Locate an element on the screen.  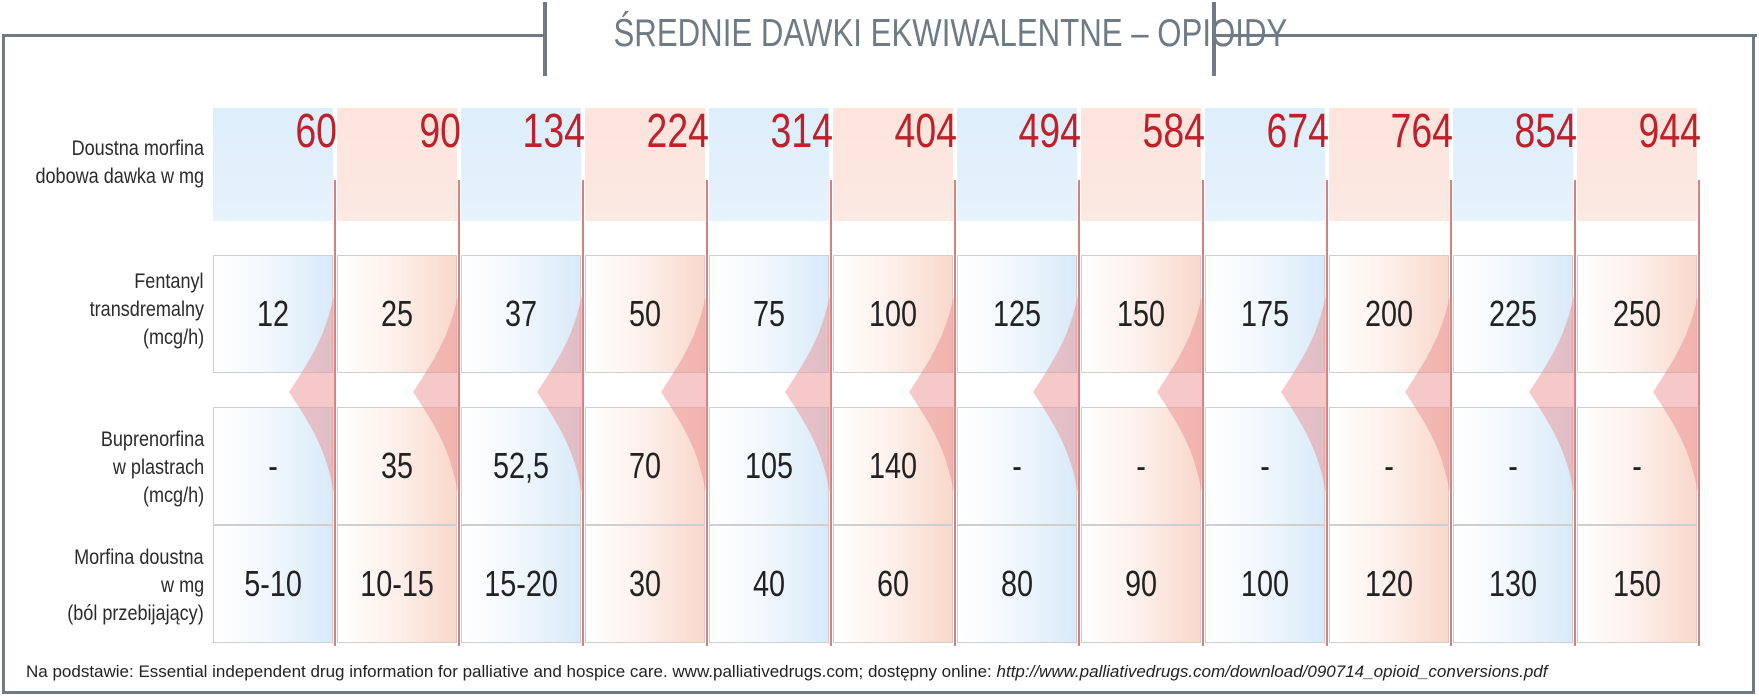
breakthrough-cell-value: 80 is located at coordinates (1017, 583).